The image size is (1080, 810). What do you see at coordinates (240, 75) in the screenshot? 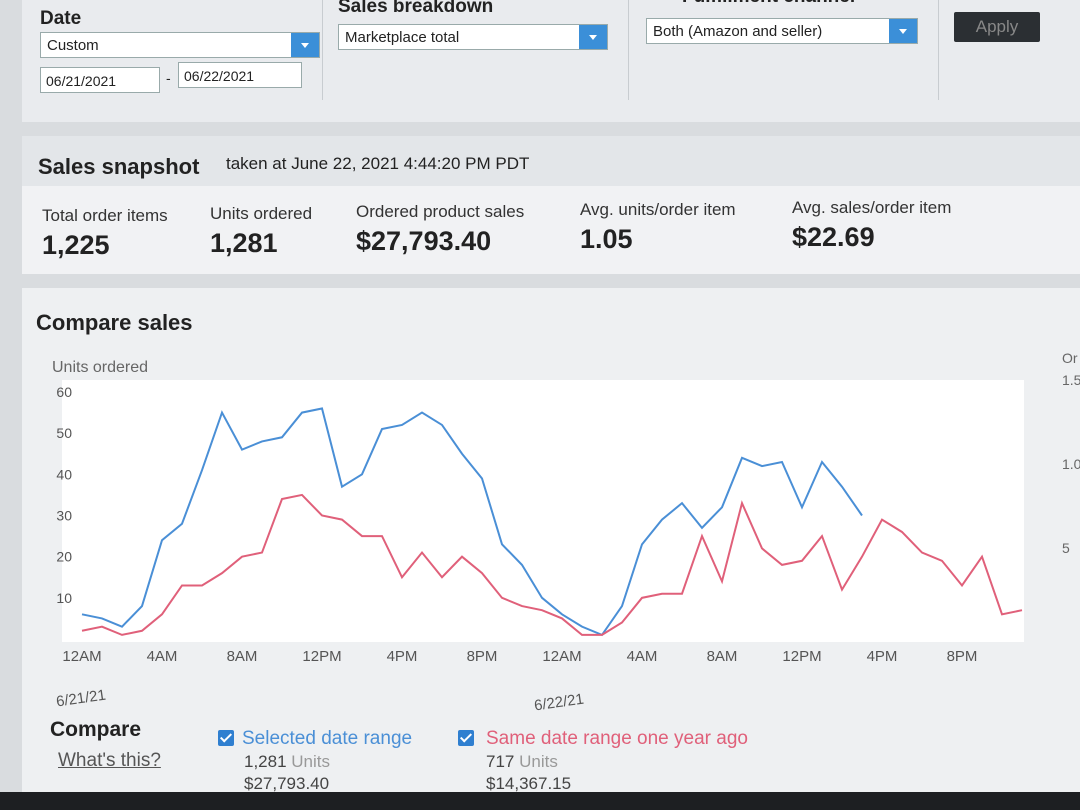
I see `end-date-input: 06/22/2021` at bounding box center [240, 75].